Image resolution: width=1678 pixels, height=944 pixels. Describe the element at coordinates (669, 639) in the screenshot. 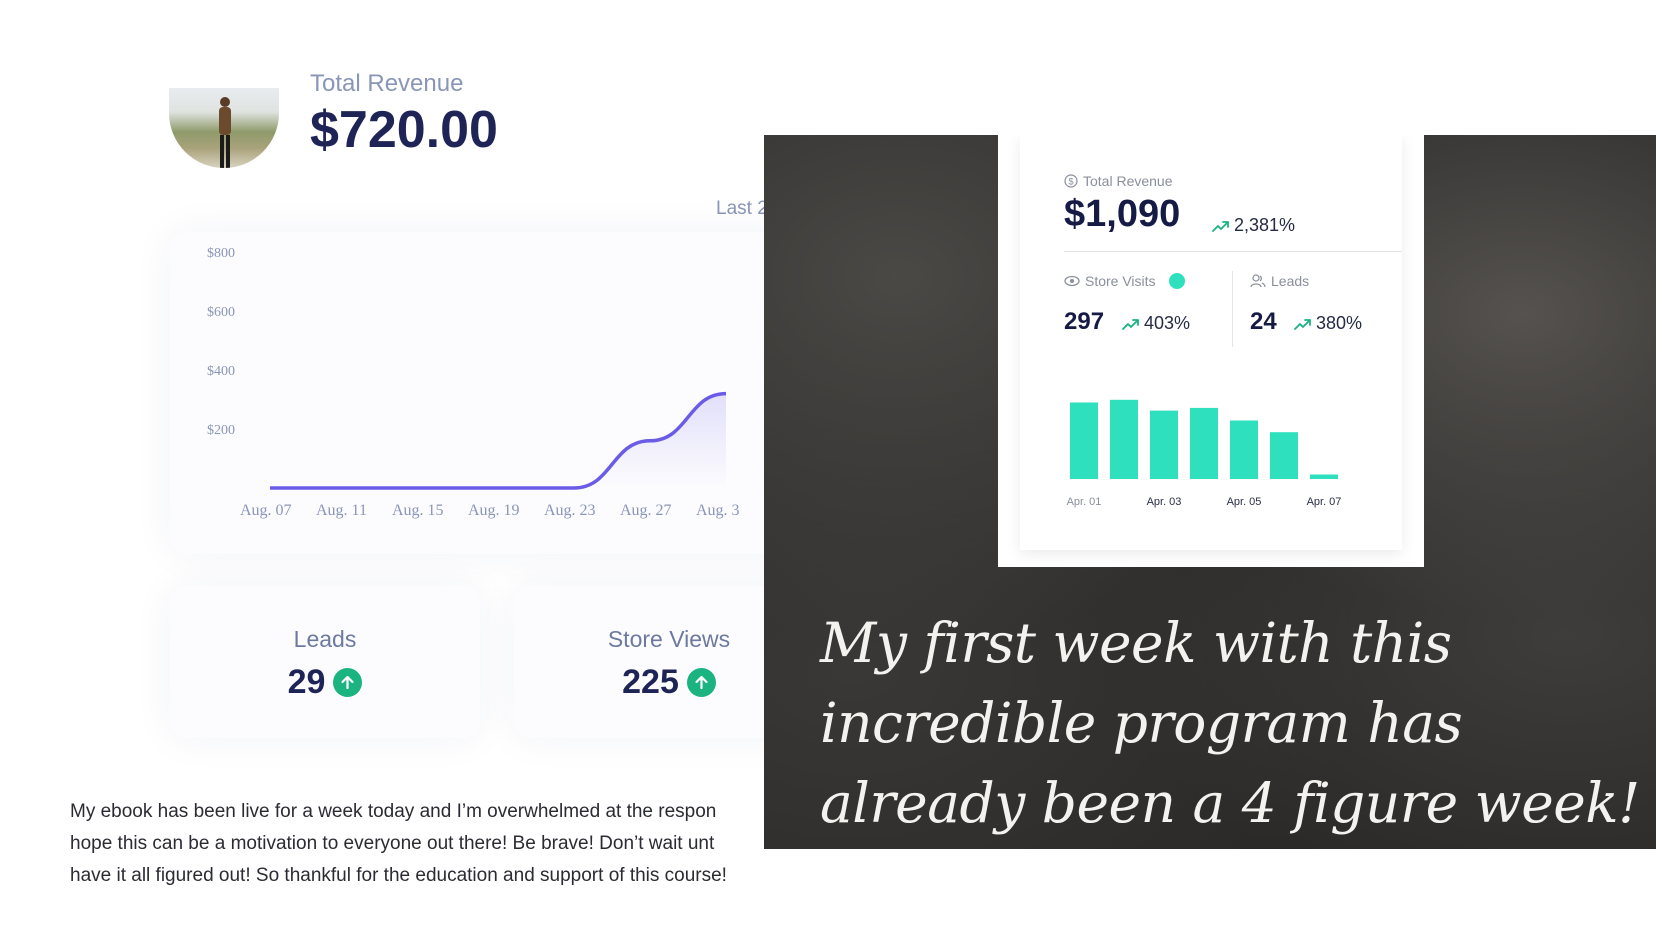

I see `store-views-label: Store Views` at that location.